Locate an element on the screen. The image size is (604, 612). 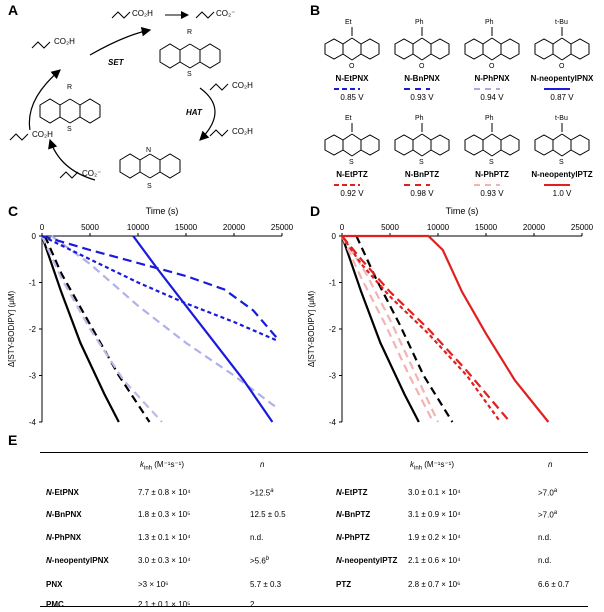
molecule-7: t-Bu S is located at coordinates (562, 140).